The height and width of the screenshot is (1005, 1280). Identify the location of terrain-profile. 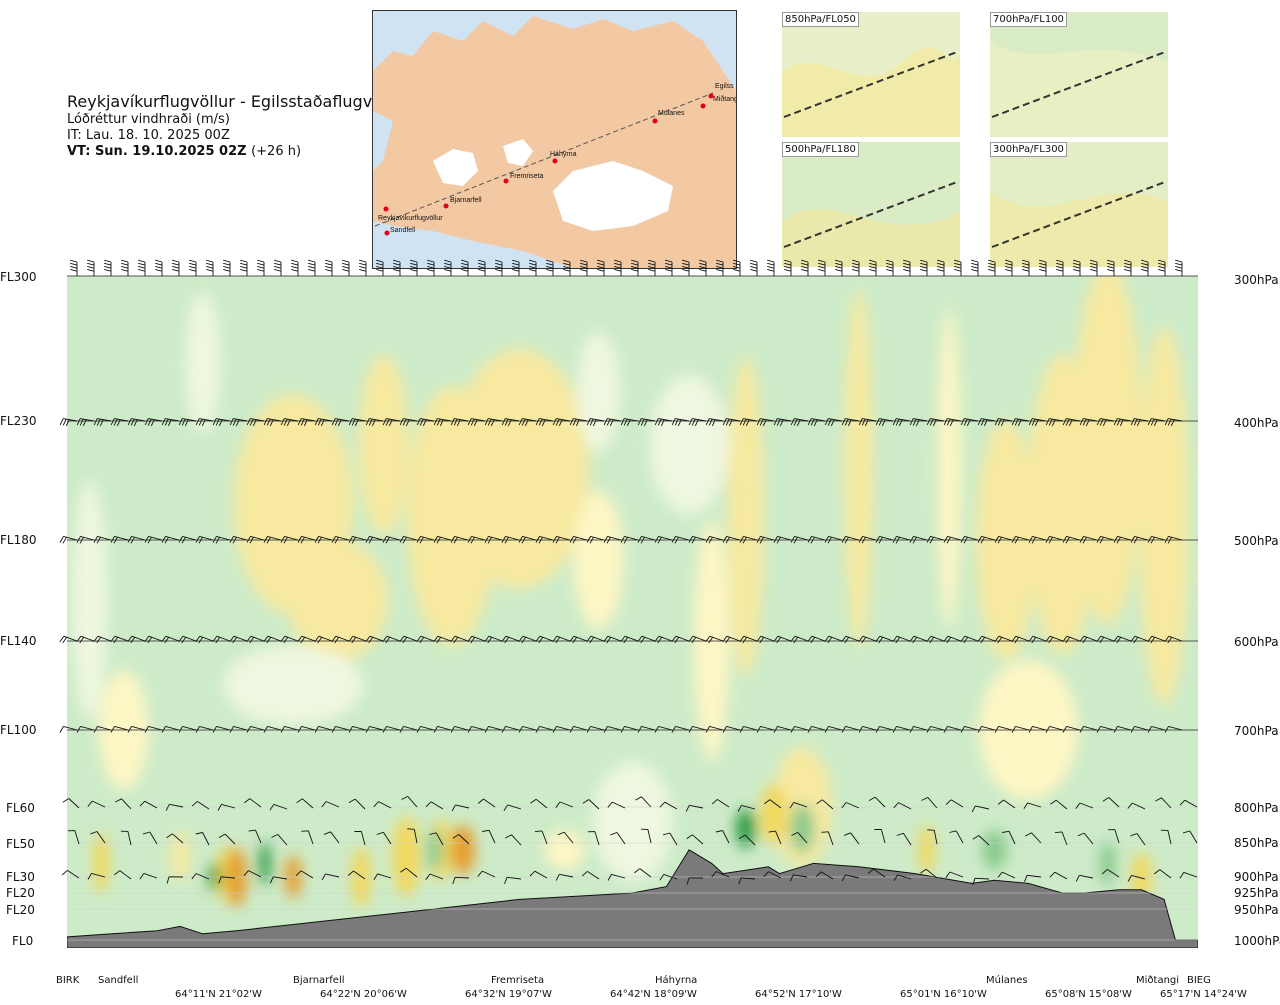
(632, 898).